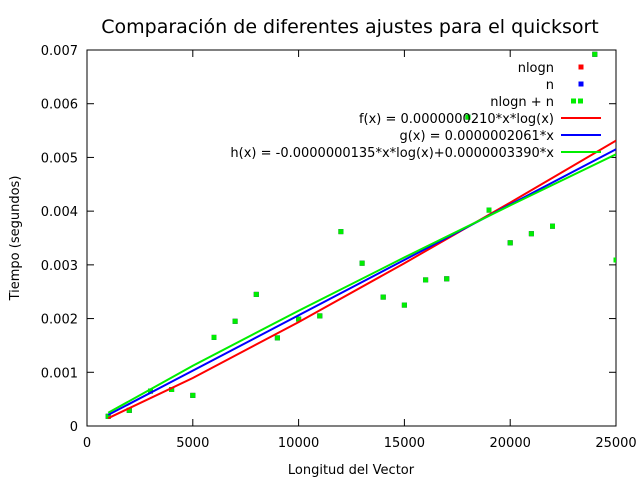 This screenshot has width=640, height=480. I want to click on legend-label: n, so click(550, 85).